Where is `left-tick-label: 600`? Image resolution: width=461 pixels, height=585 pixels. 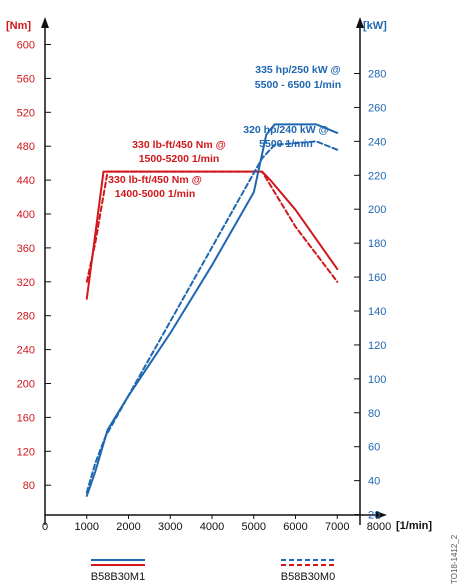
left-tick-label: 600 is located at coordinates (26, 46).